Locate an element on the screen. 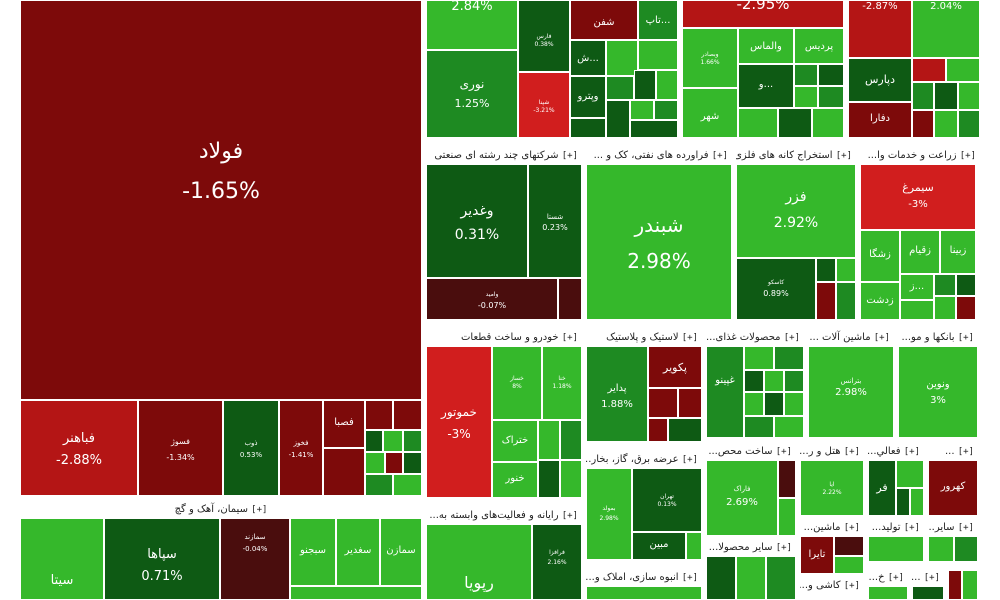 This screenshot has height=600, width=1000. tile-padir: پدایر 1.88% is located at coordinates (617, 394).